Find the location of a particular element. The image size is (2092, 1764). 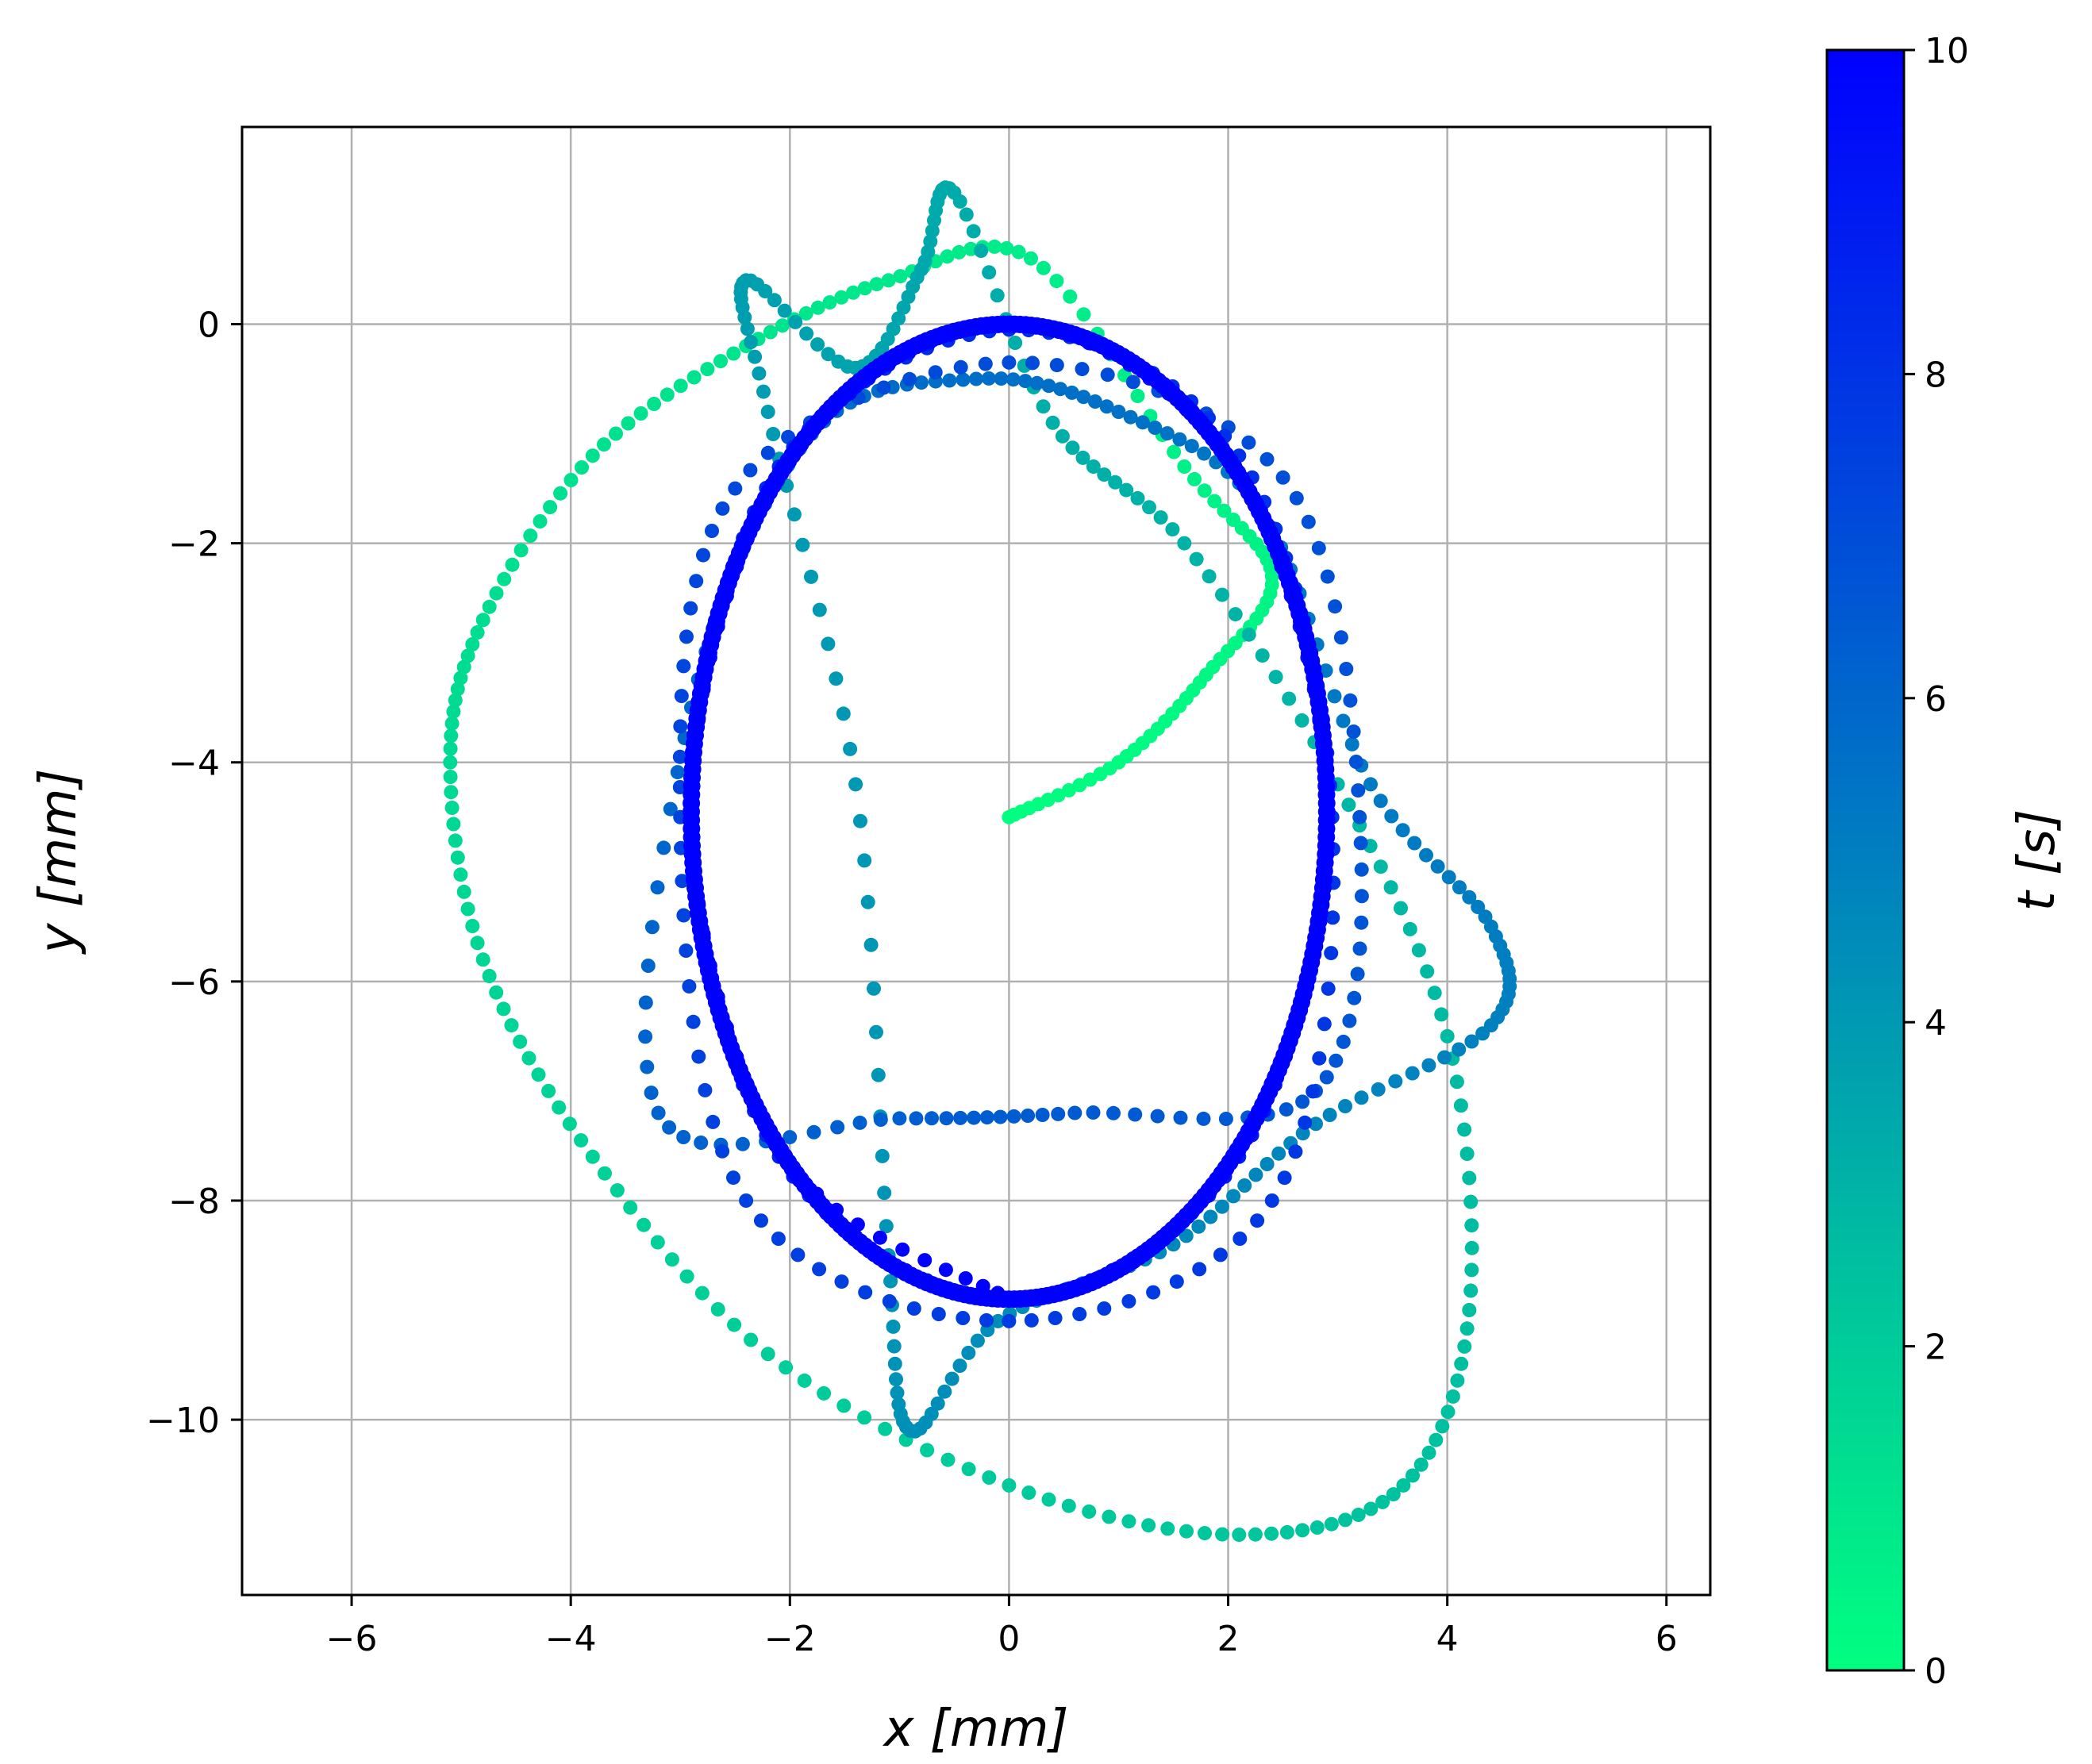

x-tick-label: 2 is located at coordinates (1228, 1639).